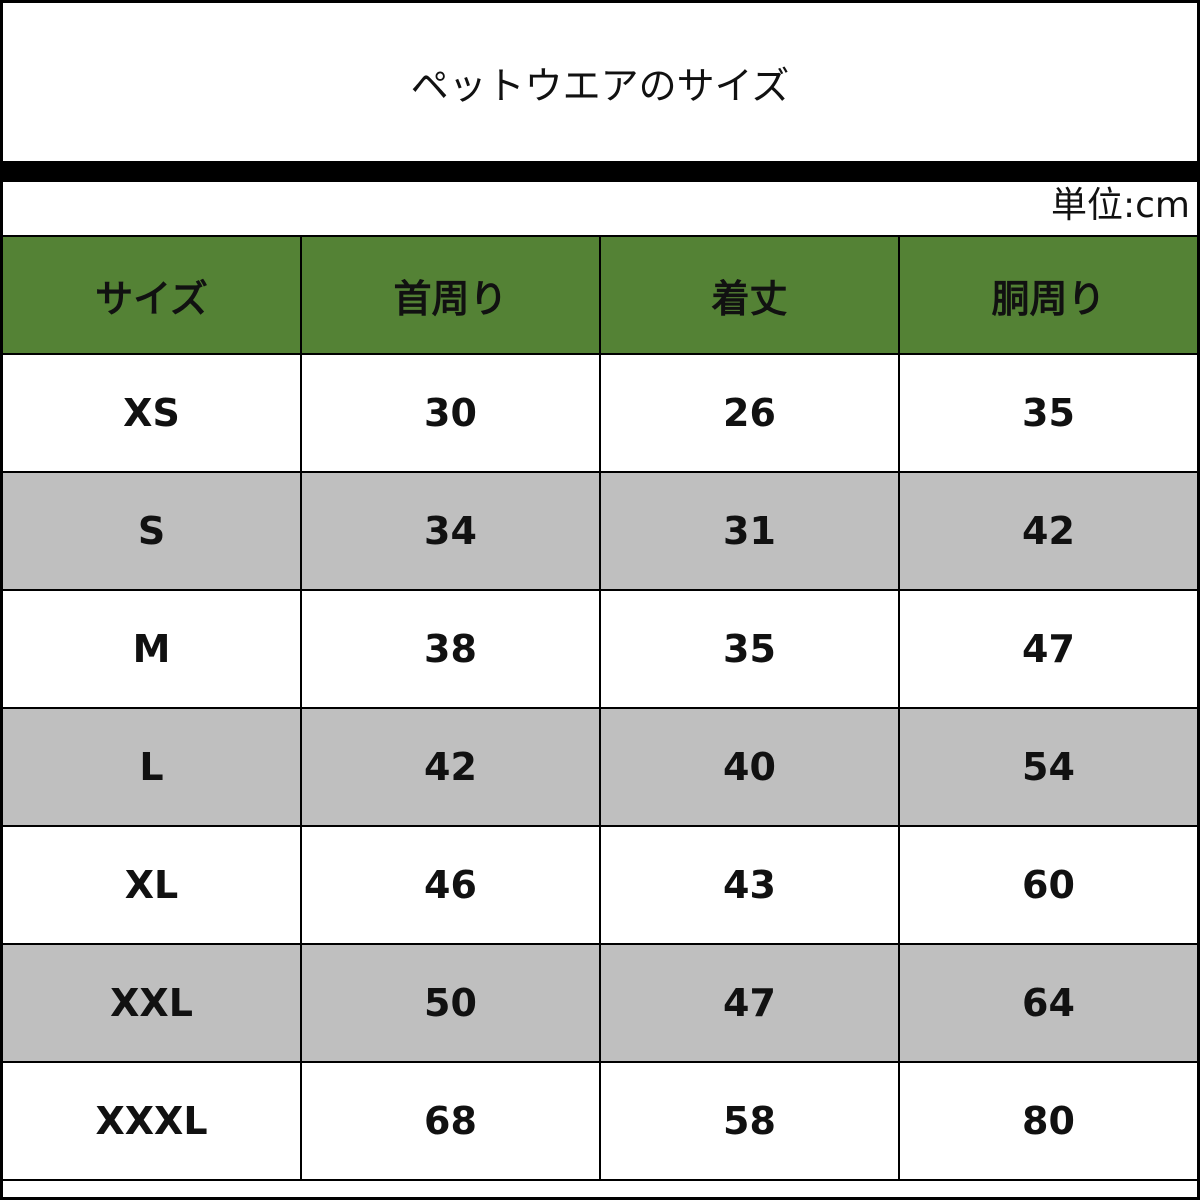 Image resolution: width=1200 pixels, height=1200 pixels. Describe the element at coordinates (1048, 413) in the screenshot. I see `cell-chest: 35` at that location.